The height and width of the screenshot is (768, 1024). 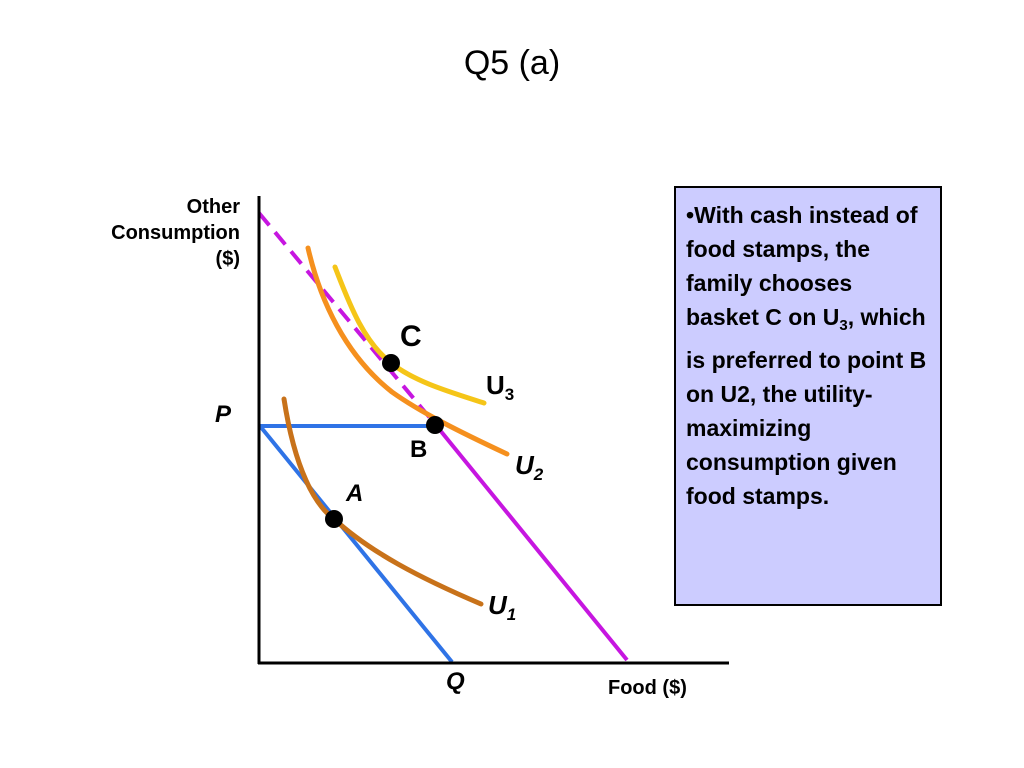 What do you see at coordinates (411, 336) in the screenshot?
I see `point-c-label: C` at bounding box center [411, 336].